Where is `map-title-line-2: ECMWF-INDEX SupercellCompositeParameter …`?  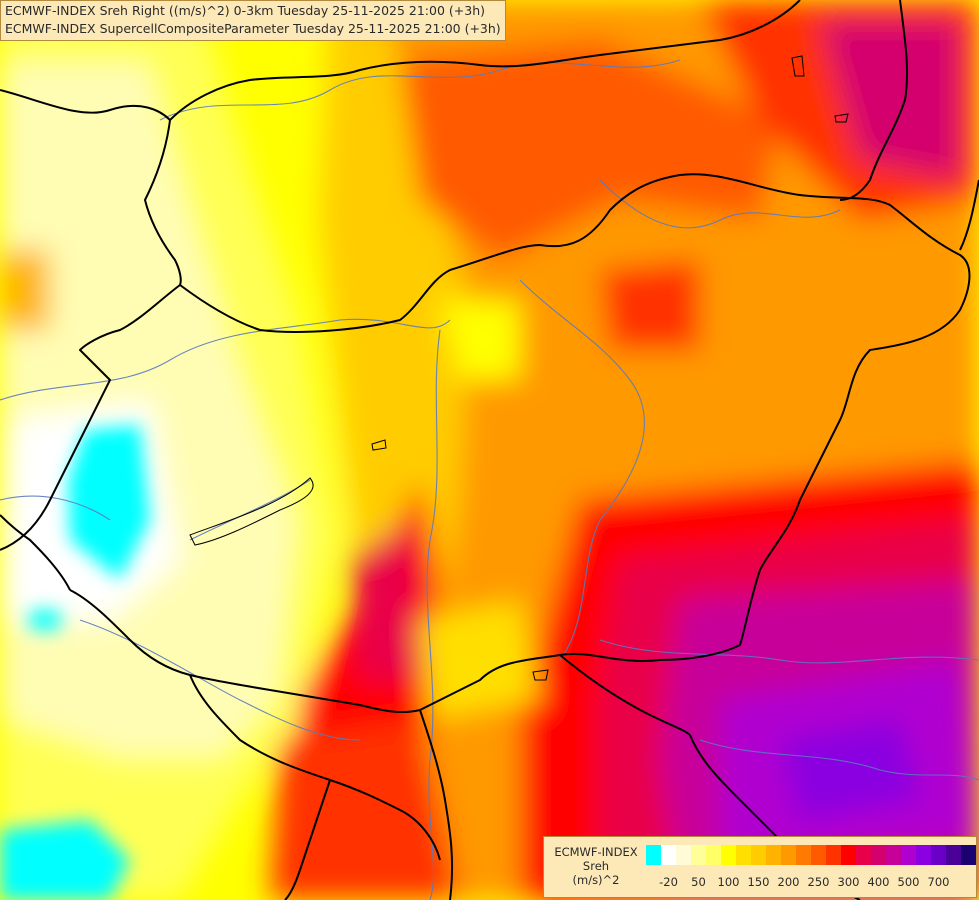
map-title-line-2: ECMWF-INDEX SupercellCompositeParameter … is located at coordinates (253, 28).